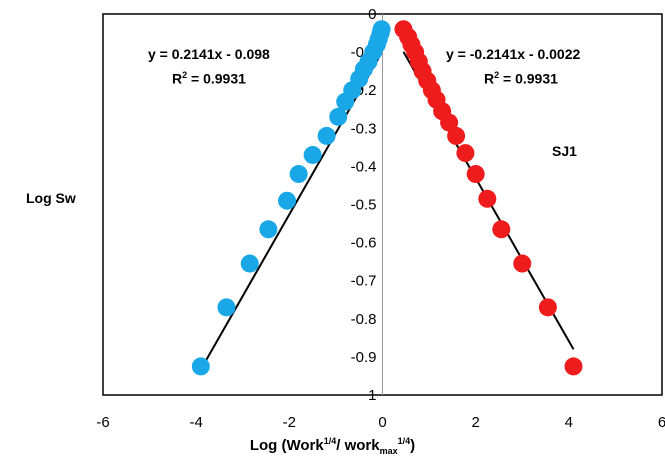  I want to click on x-axis-label-pre: Log (Work, so click(286, 445).